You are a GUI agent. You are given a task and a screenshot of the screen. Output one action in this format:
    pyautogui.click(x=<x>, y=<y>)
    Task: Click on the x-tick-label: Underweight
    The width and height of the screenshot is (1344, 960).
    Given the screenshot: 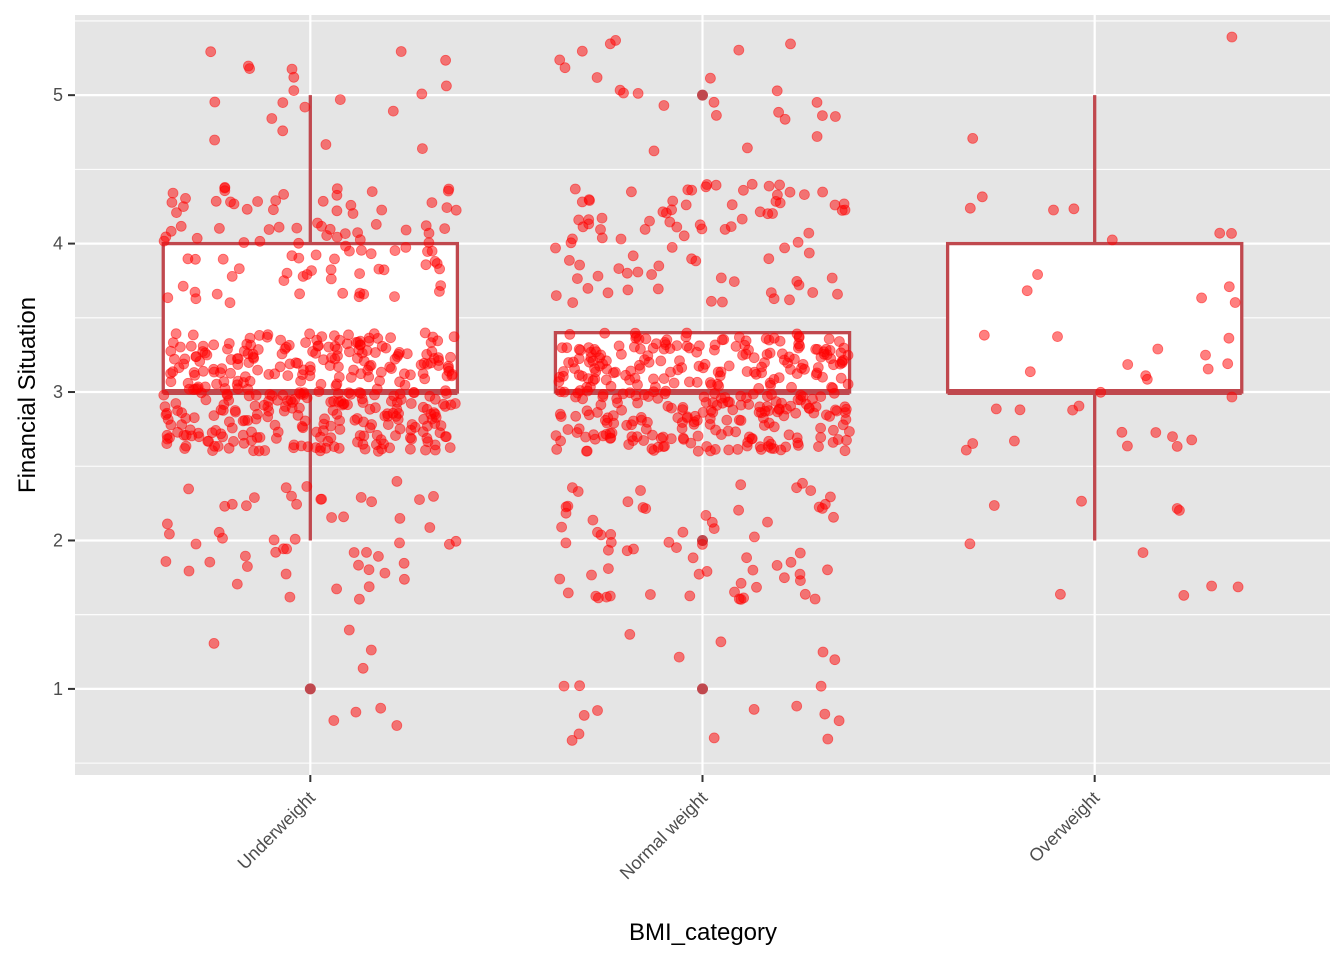 What is the action you would take?
    pyautogui.click(x=277, y=831)
    